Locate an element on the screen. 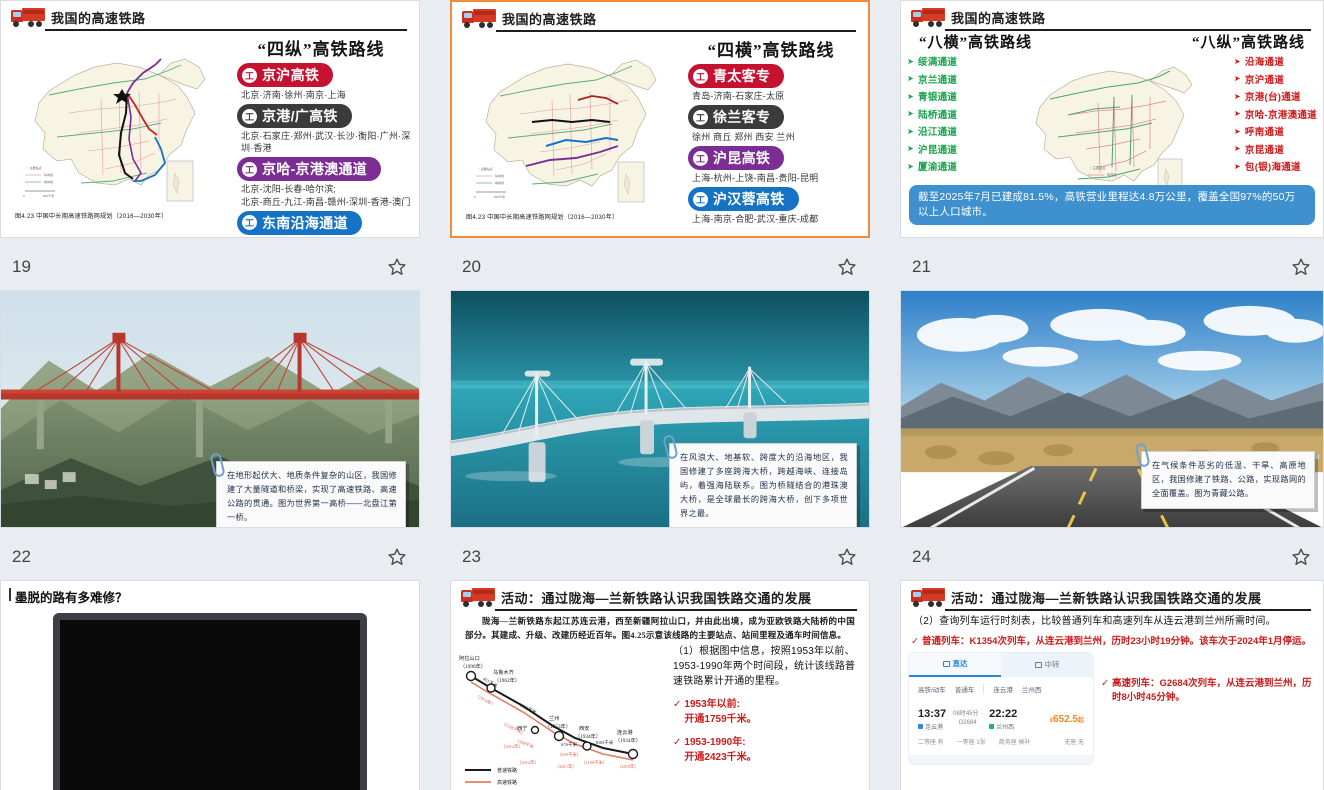  slide-title: 活动：通过陇海—兰新铁路认识我国铁路交通的发展 is located at coordinates (656, 598).